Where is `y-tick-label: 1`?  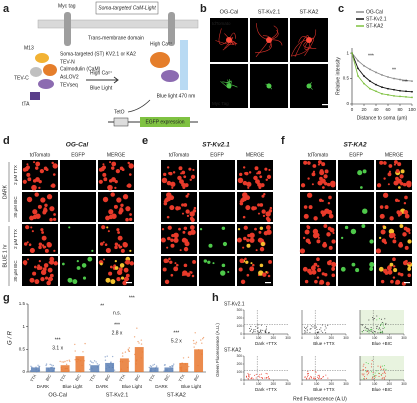 y-tick-label: 1 is located at coordinates (23, 326).